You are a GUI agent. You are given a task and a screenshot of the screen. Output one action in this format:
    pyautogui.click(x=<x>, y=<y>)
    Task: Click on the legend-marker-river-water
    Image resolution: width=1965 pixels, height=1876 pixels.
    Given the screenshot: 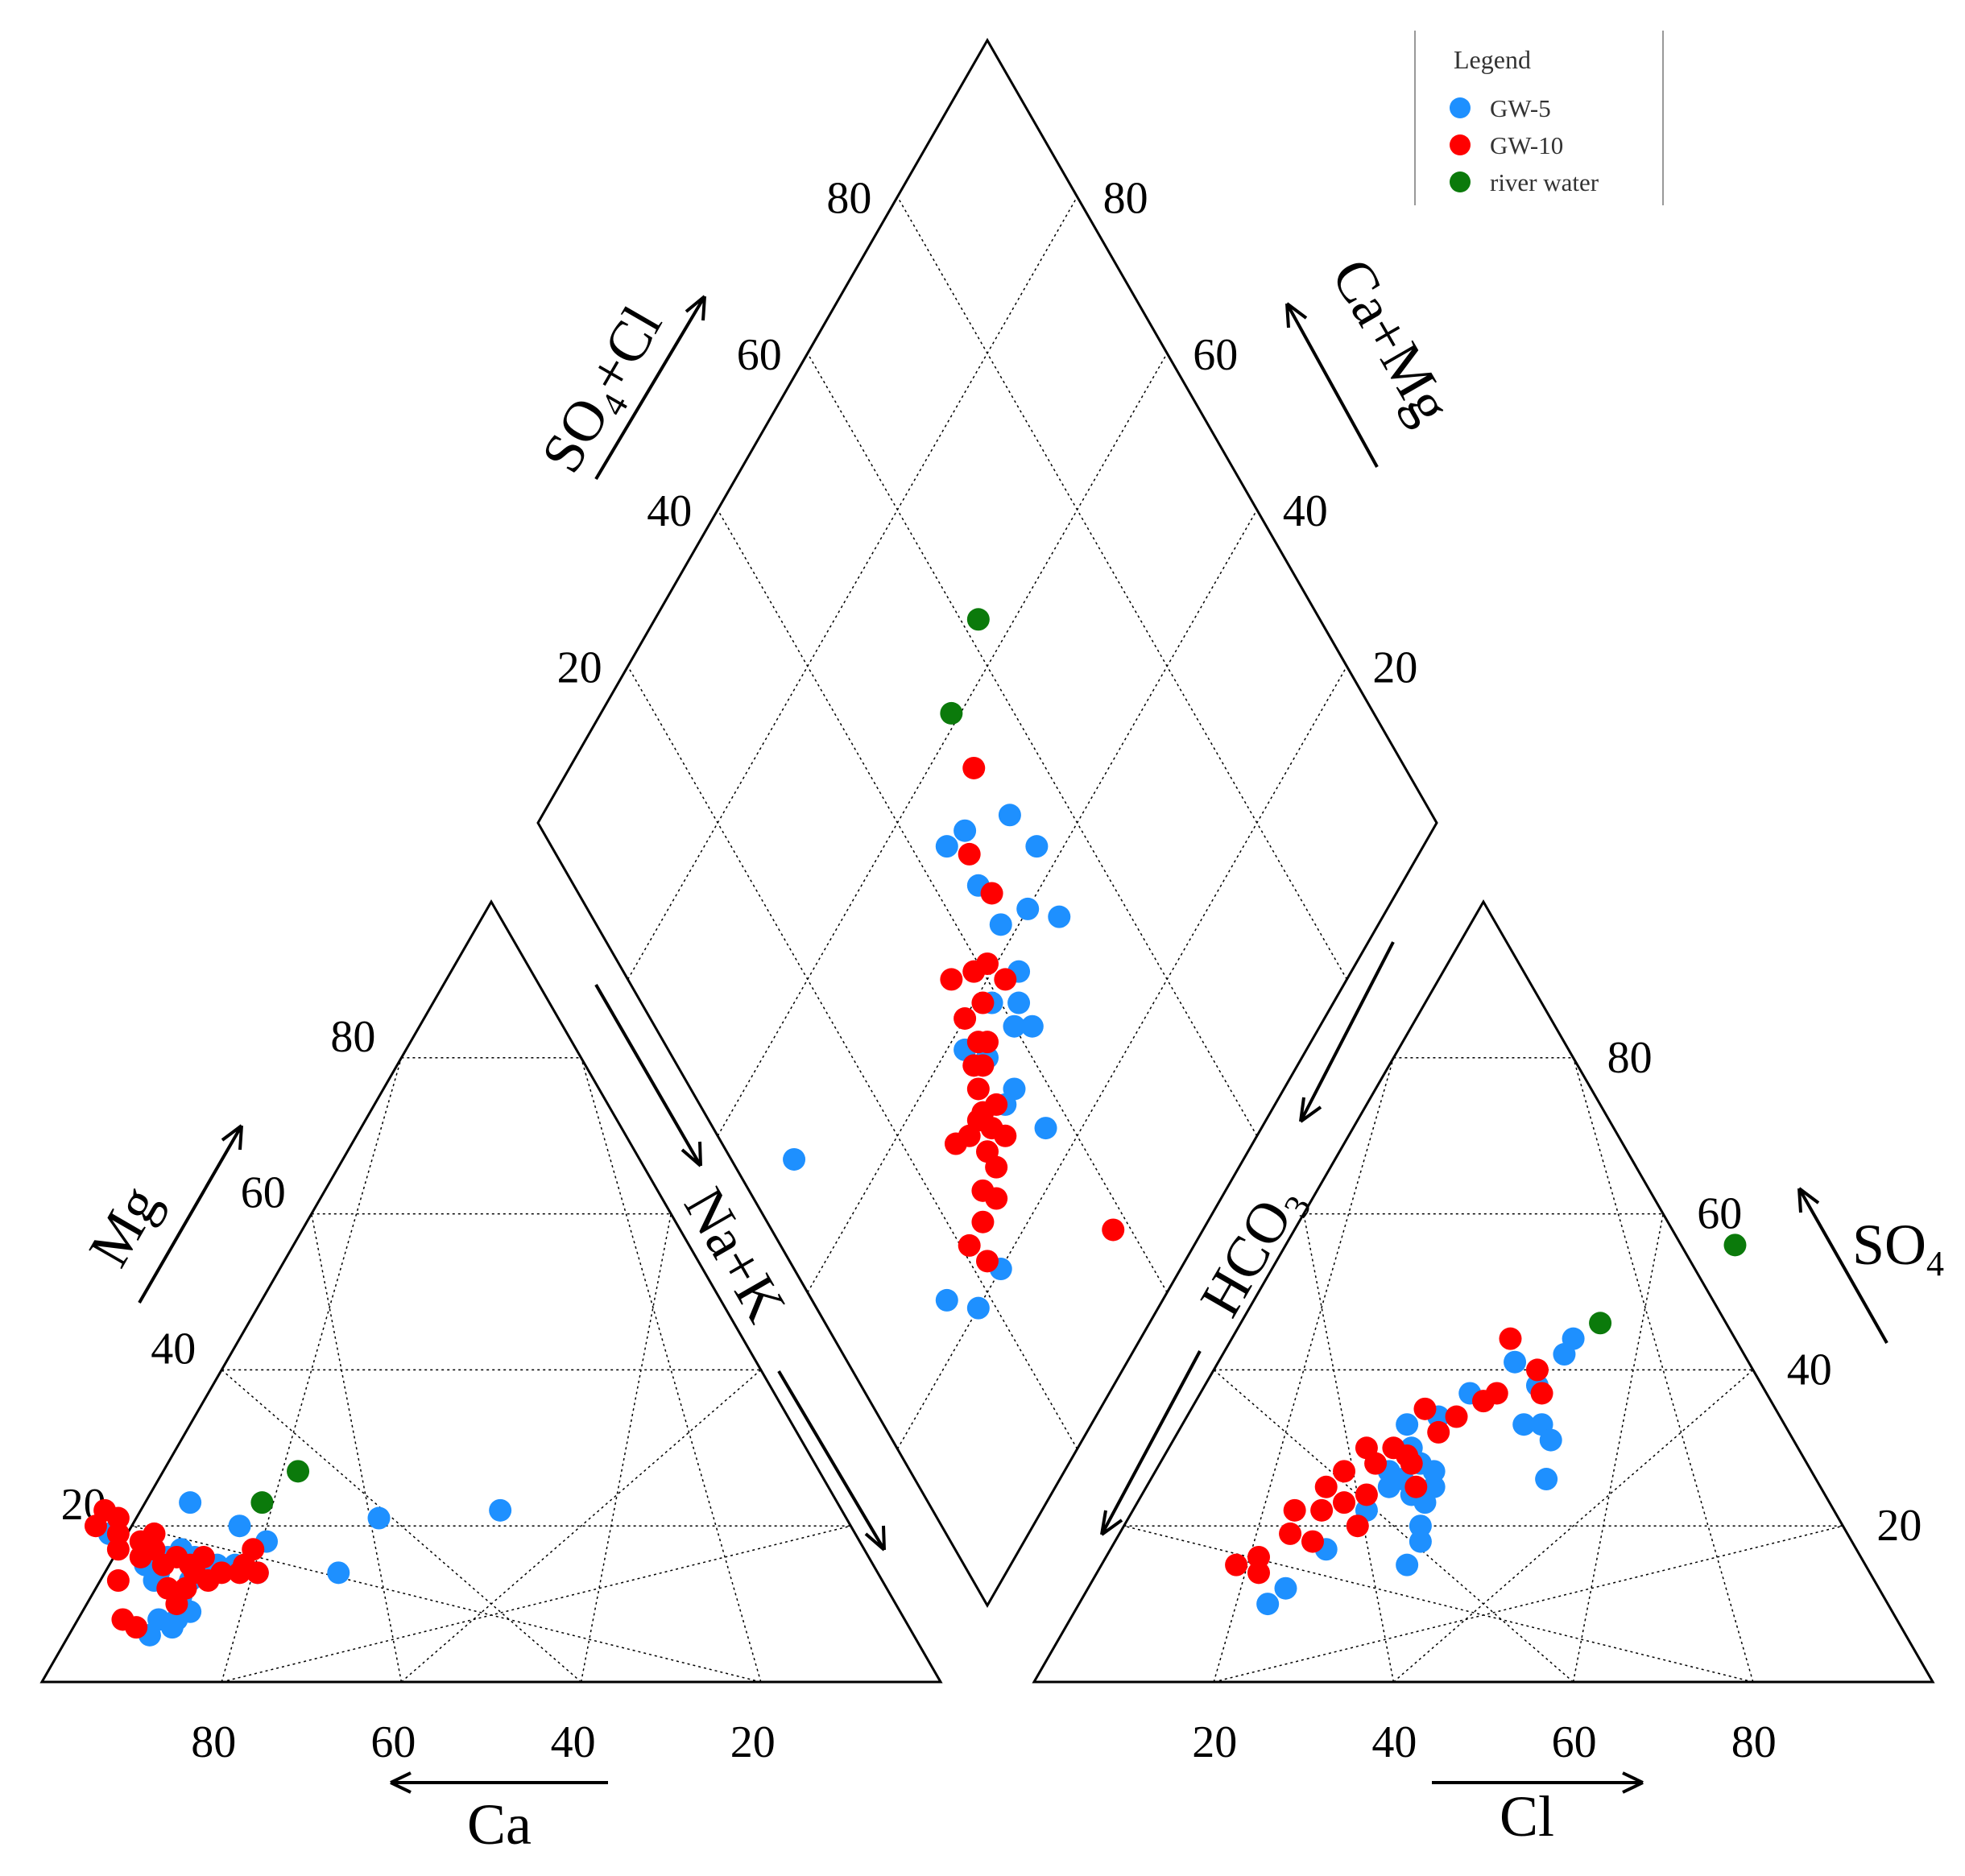 What is the action you would take?
    pyautogui.click(x=1460, y=181)
    